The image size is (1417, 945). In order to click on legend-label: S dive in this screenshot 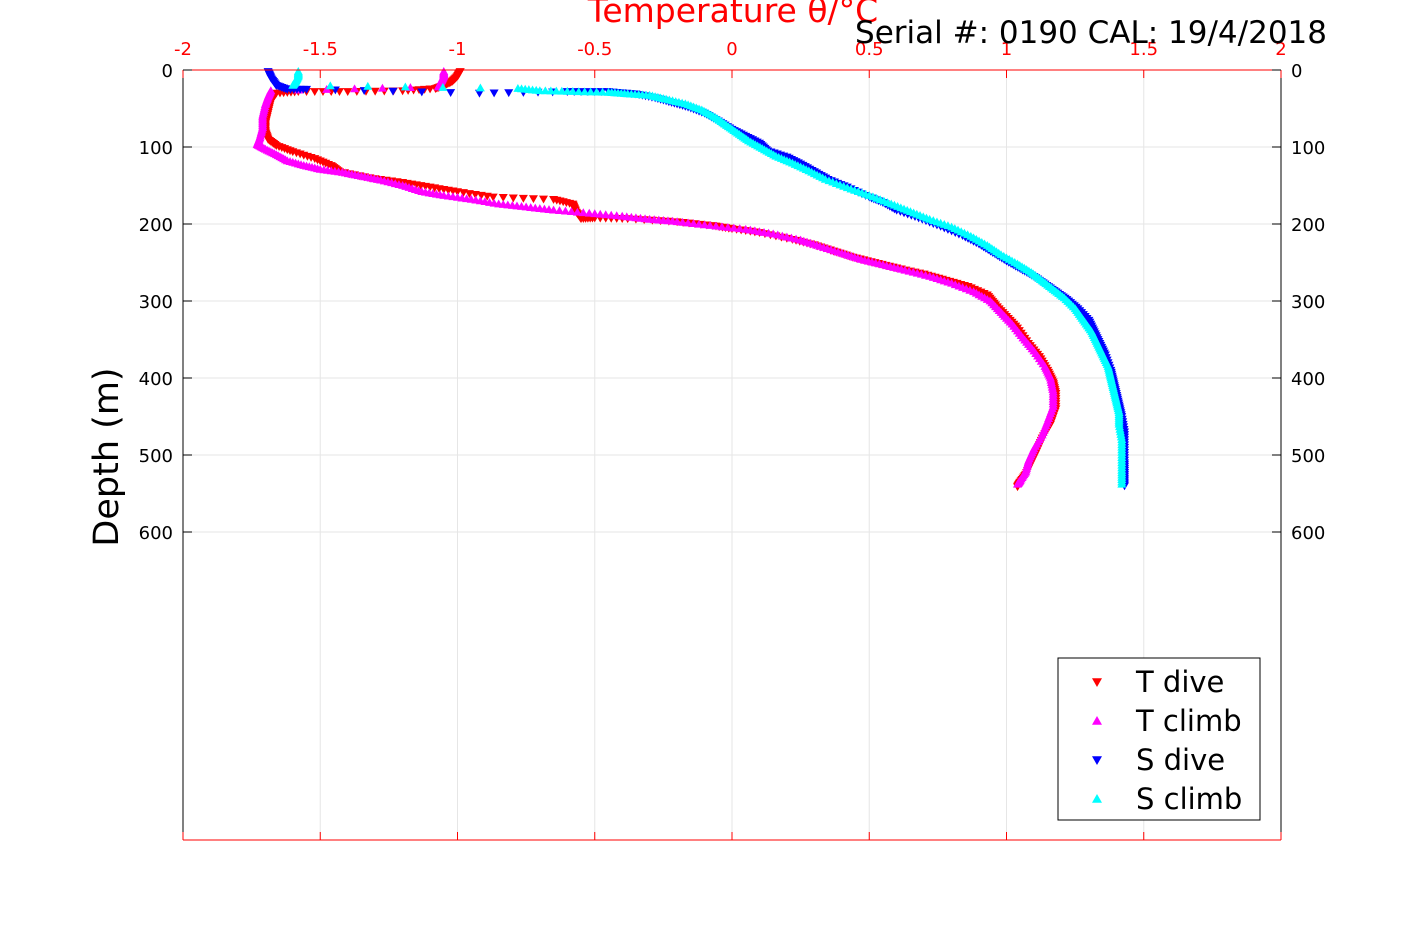, I will do `click(1180, 760)`.